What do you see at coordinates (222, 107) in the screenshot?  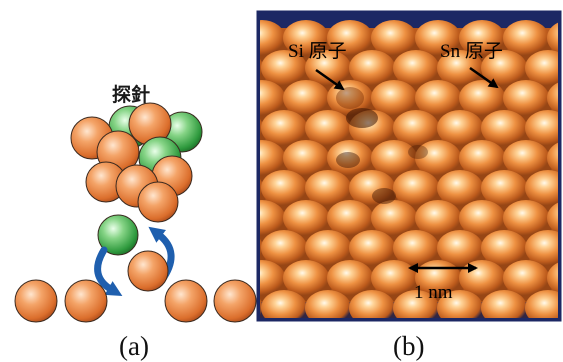 I see `surface-bump-shadow` at bounding box center [222, 107].